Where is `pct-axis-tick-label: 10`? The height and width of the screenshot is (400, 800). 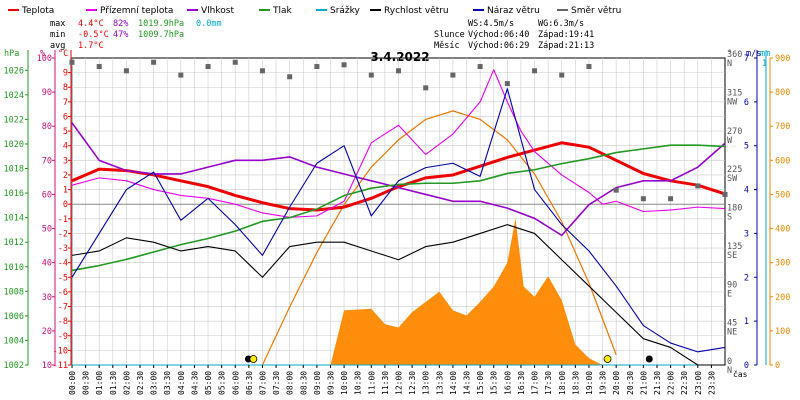
pct-axis-tick-label: 10 is located at coordinates (47, 366).